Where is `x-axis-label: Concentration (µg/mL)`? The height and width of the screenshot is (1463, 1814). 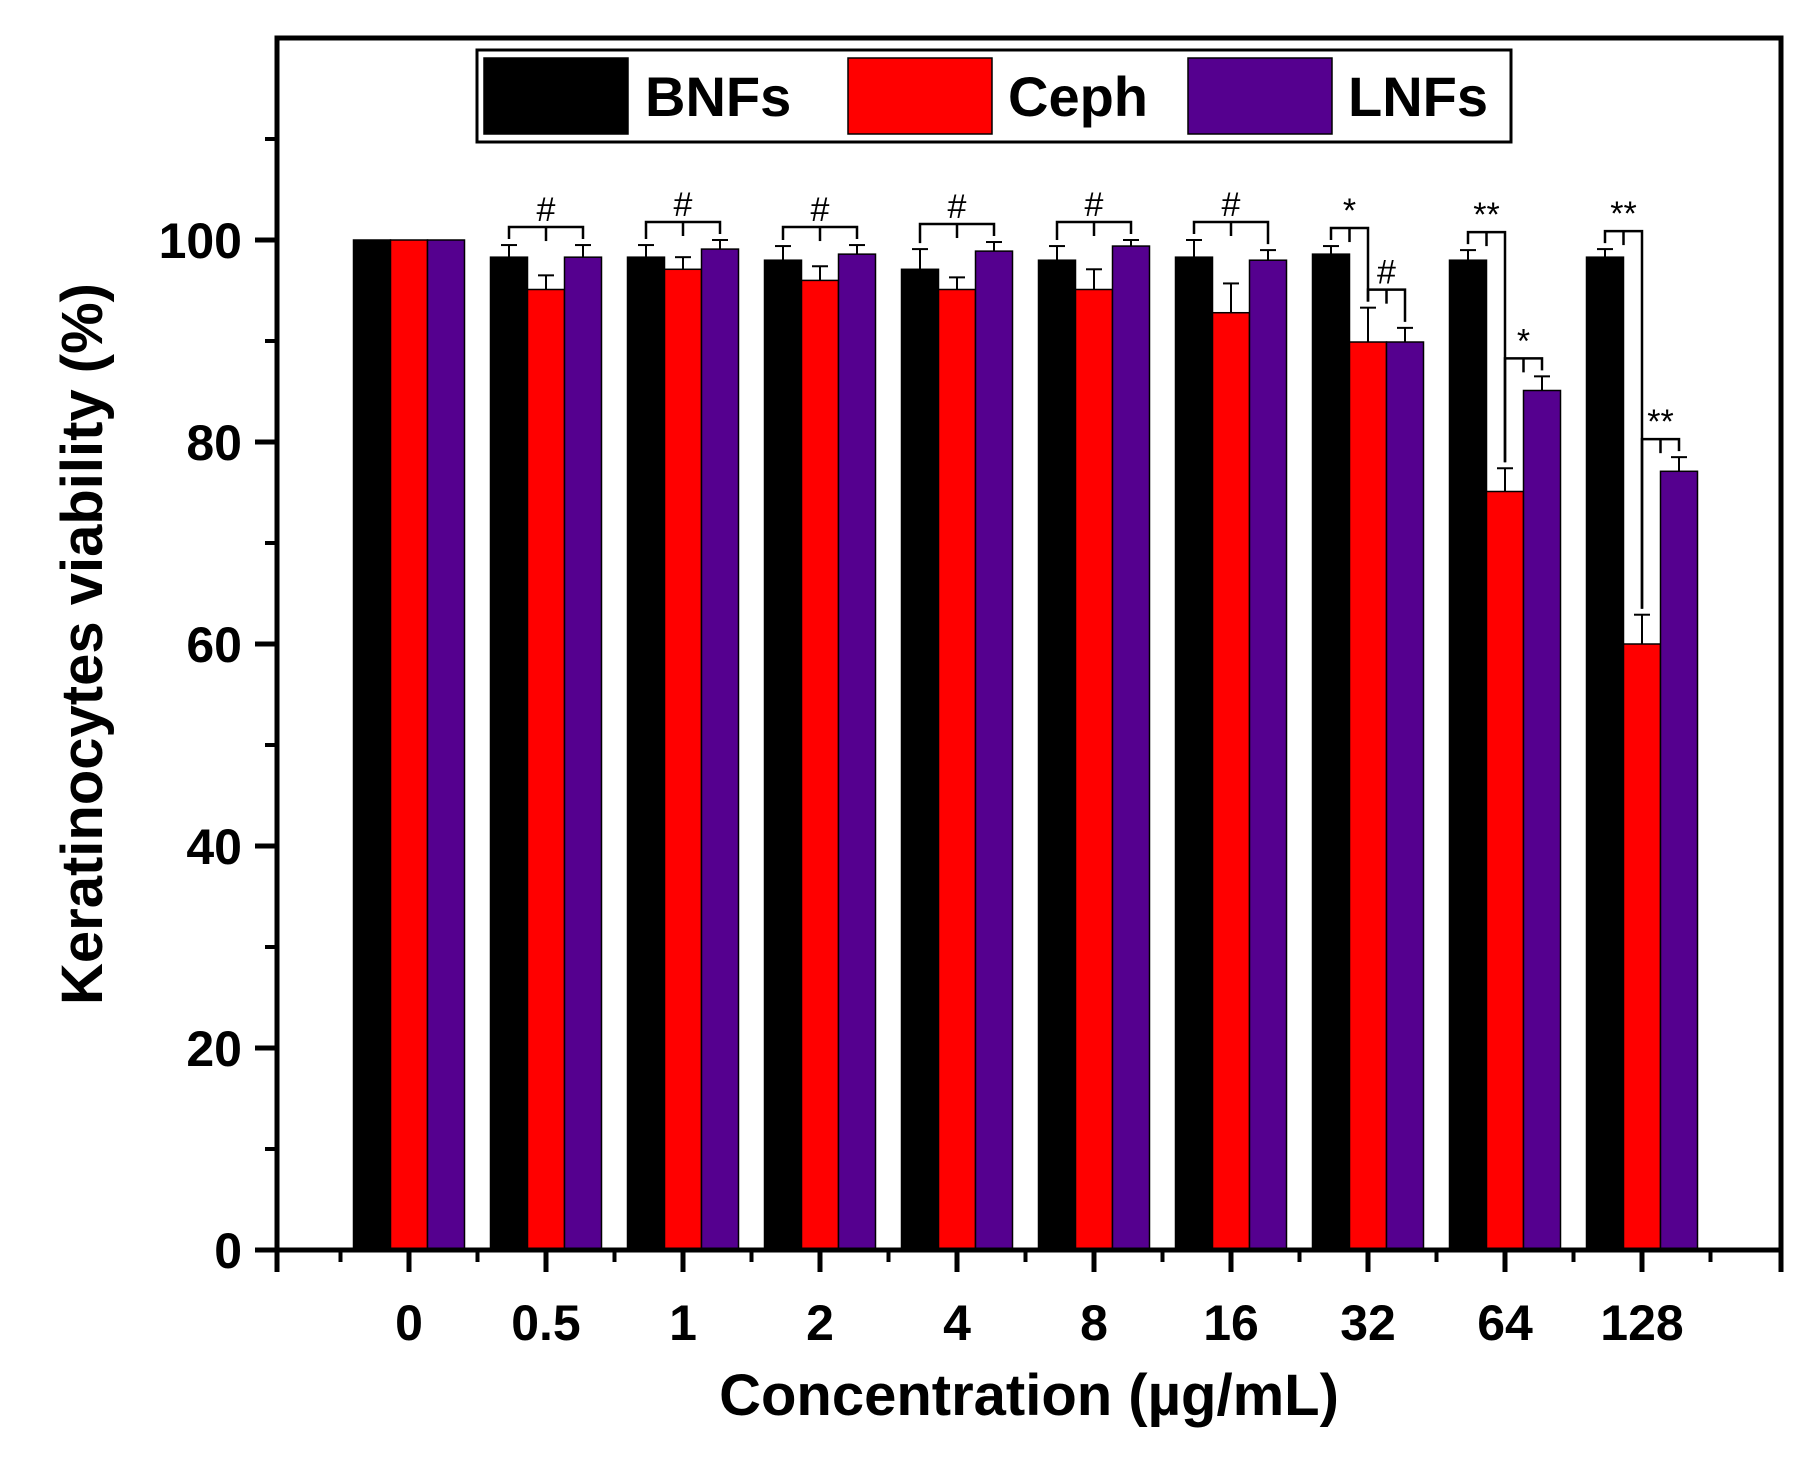
x-axis-label: Concentration (µg/mL) is located at coordinates (1029, 1395).